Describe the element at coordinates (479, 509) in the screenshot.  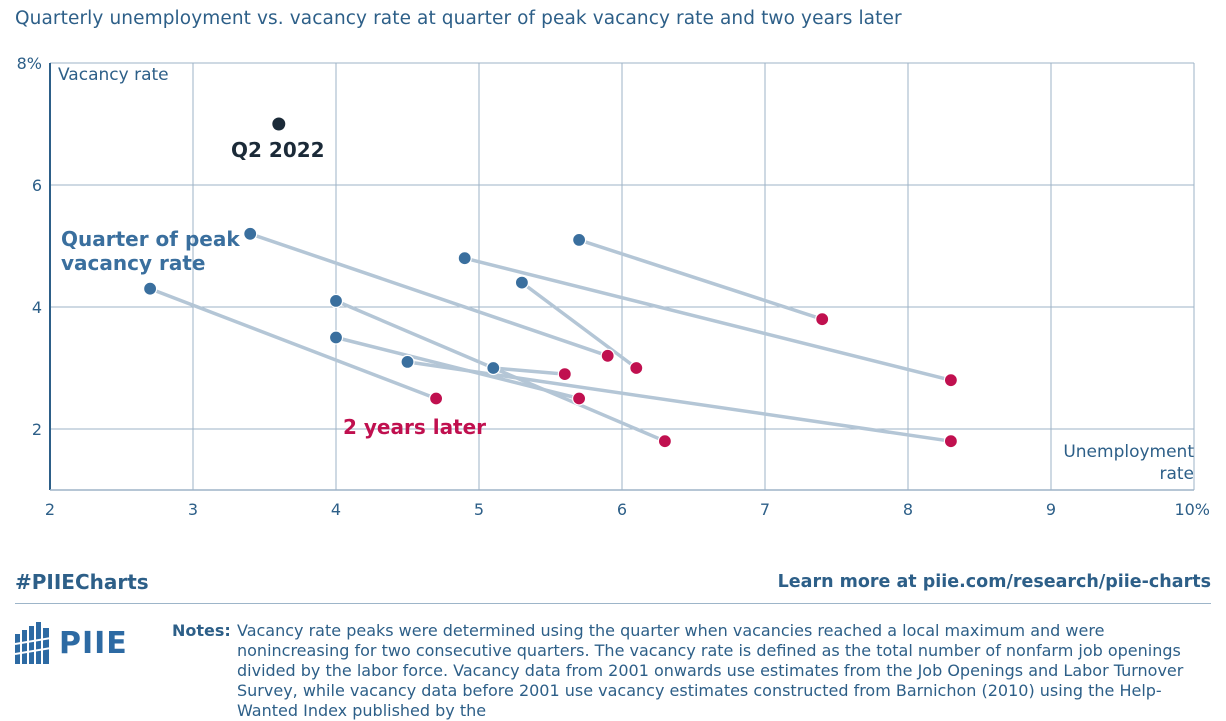
I see `x-tick-label: 5` at that location.